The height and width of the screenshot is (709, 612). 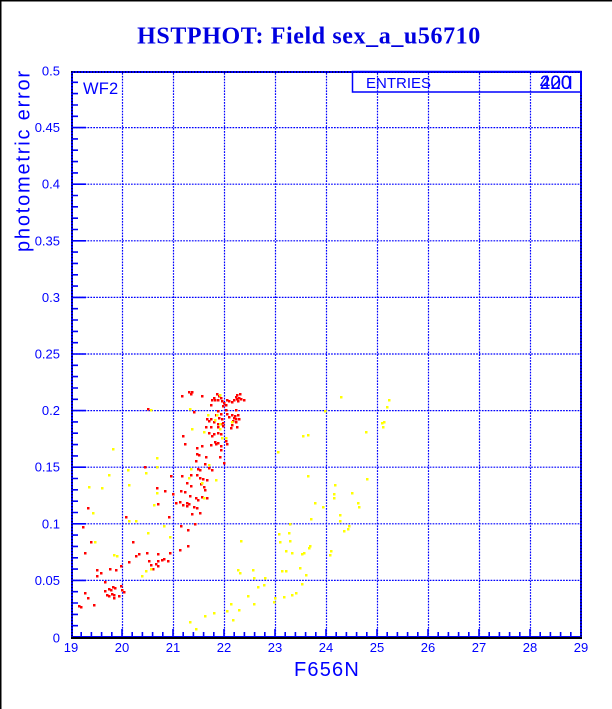 I want to click on svg-text: 25, so click(x=377, y=647).